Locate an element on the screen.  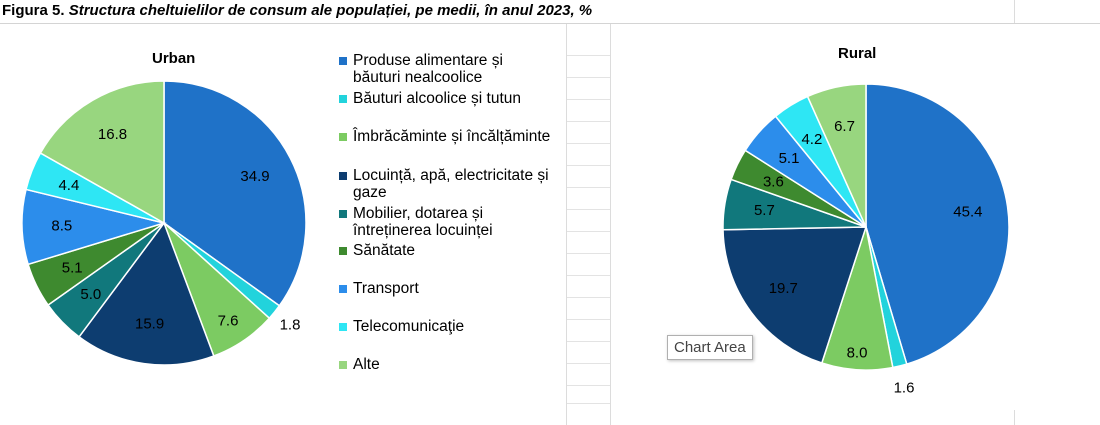
chart-title-urban: Urban is located at coordinates (174, 58).